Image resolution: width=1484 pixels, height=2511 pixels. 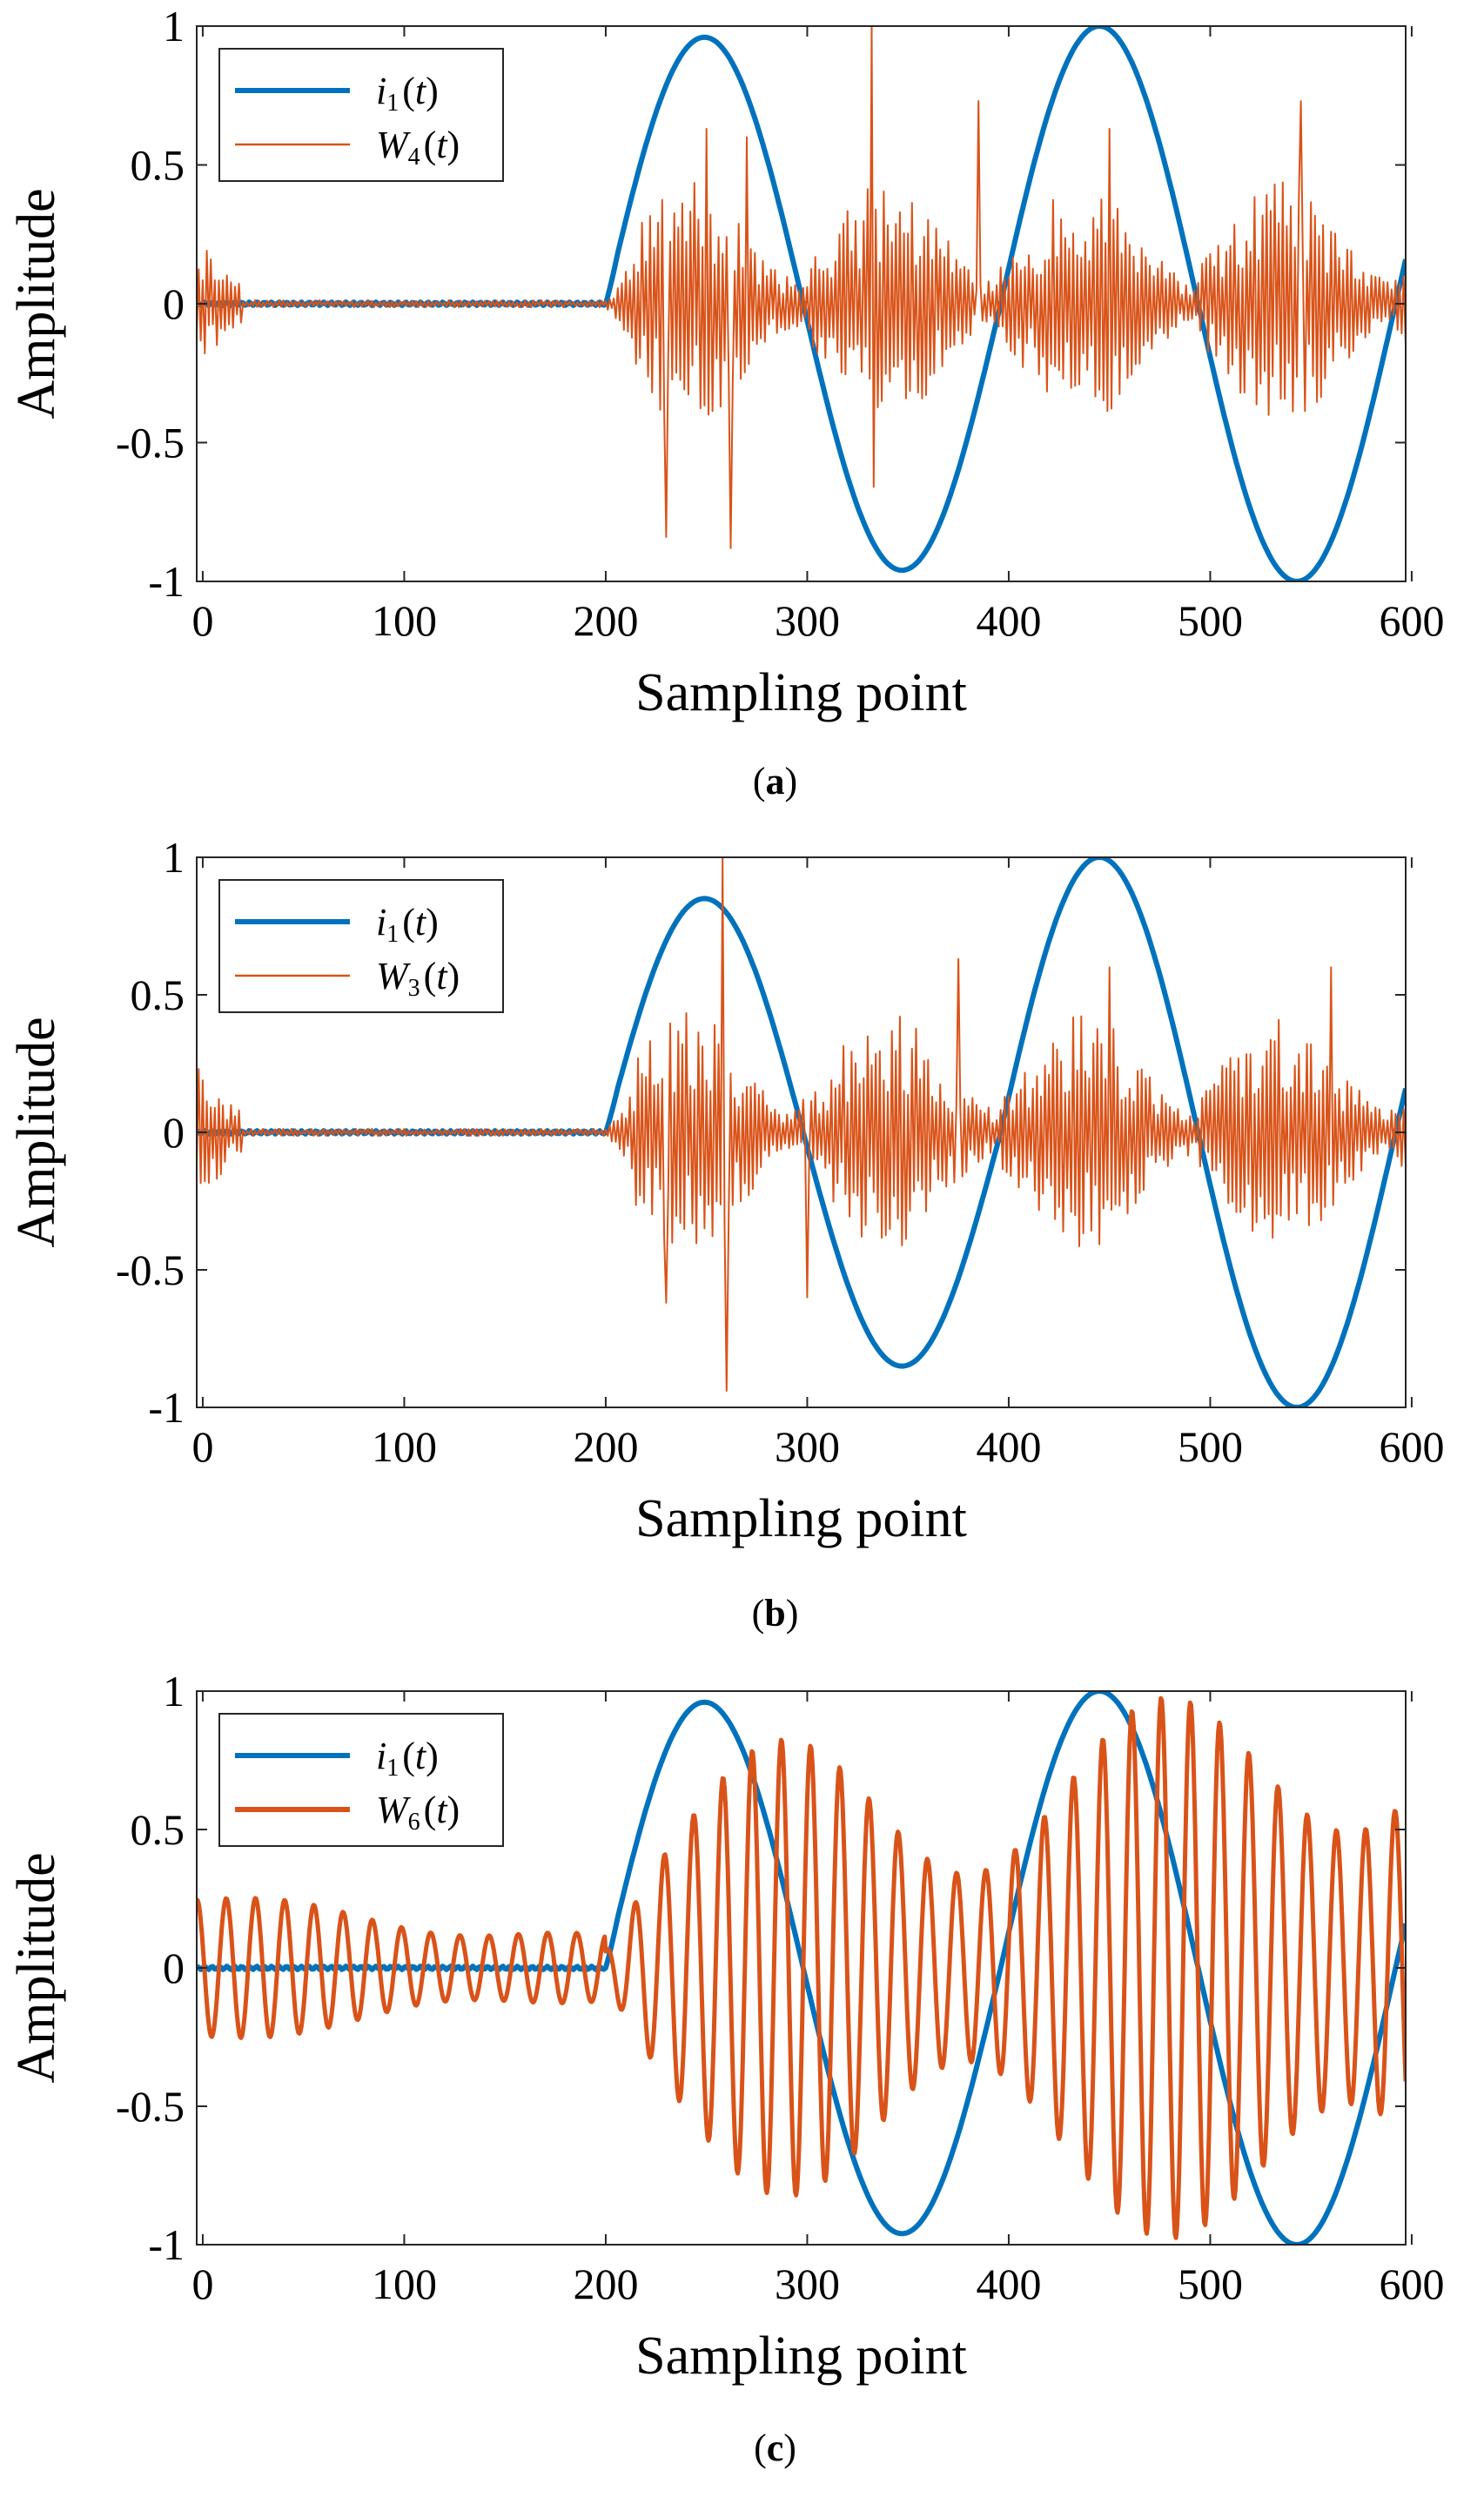 I want to click on panel-caption: (b), so click(x=775, y=1614).